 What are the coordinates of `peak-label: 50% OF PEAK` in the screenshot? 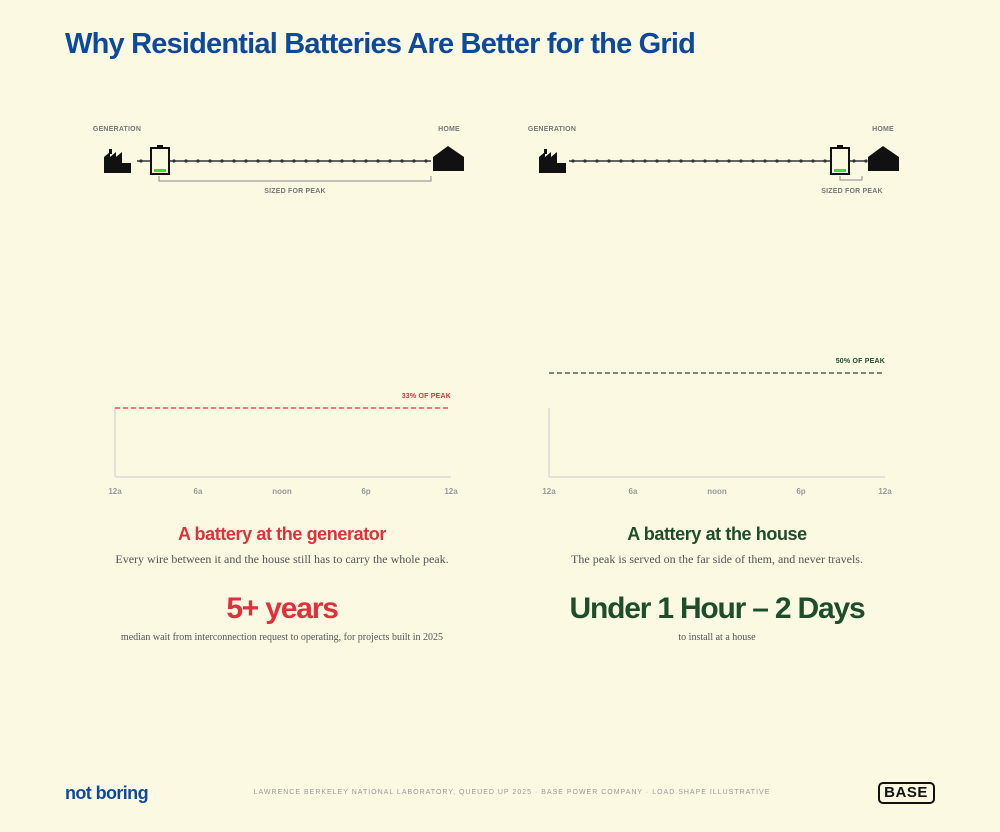 It's located at (860, 361).